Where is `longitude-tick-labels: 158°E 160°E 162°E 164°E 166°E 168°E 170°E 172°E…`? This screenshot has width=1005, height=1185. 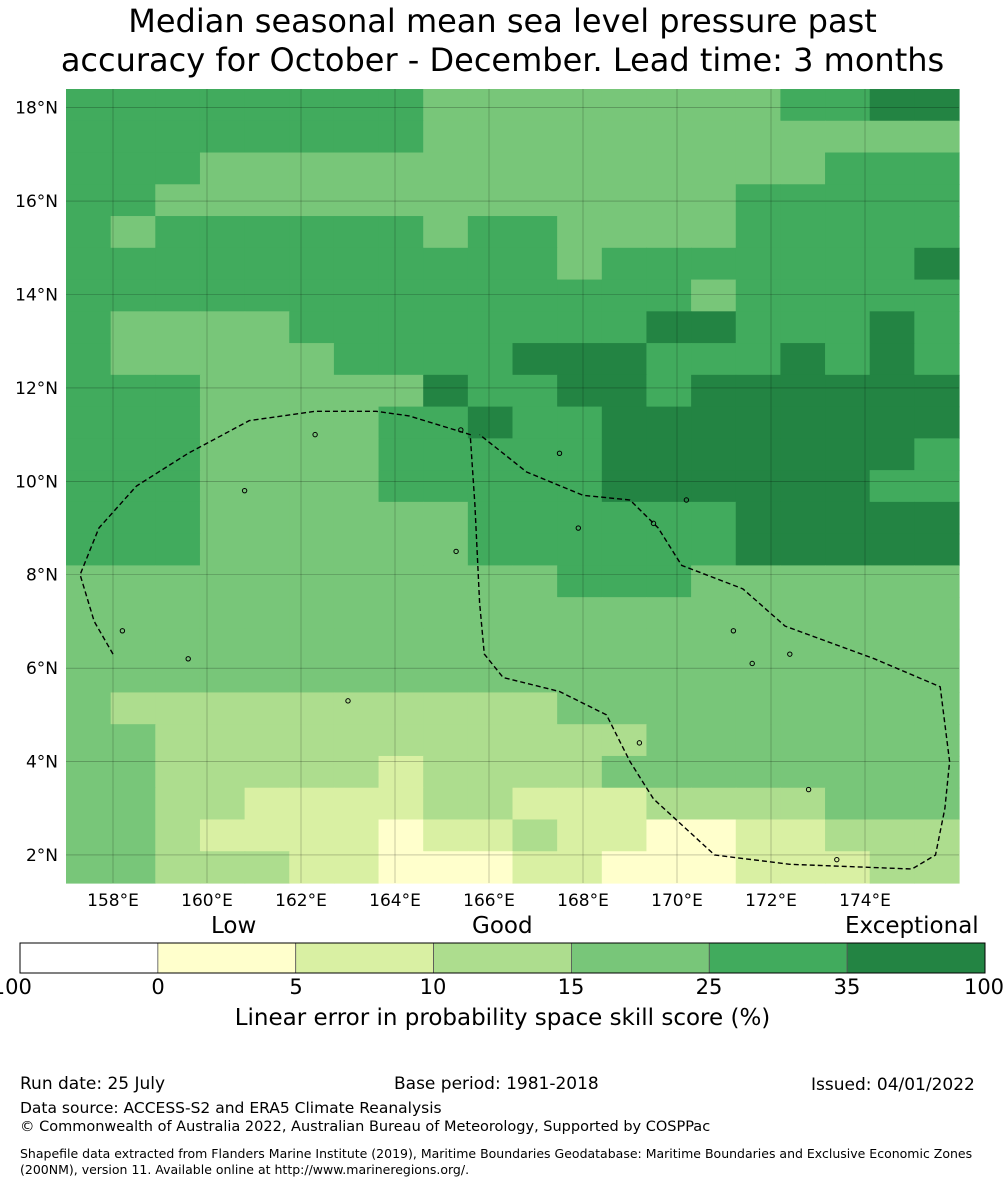 longitude-tick-labels: 158°E 160°E 162°E 164°E 166°E 168°E 170°E 172°E… is located at coordinates (489, 901).